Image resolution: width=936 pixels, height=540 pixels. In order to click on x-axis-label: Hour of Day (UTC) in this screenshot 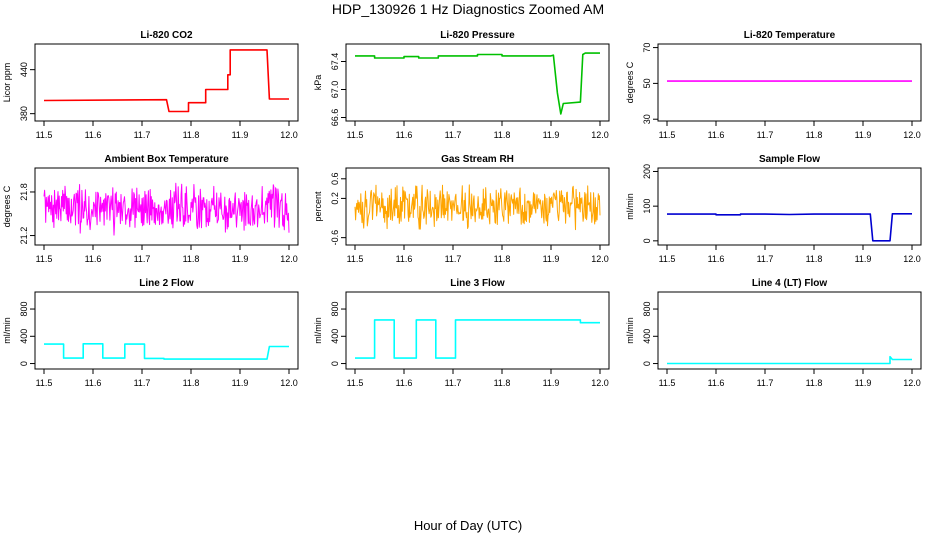, I will do `click(468, 525)`.